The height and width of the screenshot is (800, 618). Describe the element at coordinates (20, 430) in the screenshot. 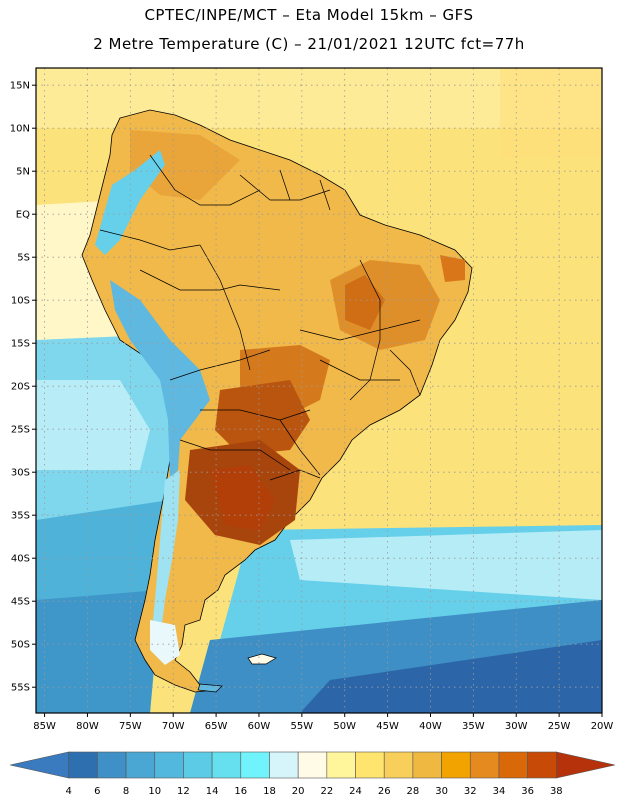

I see `lat-tick-label: 25S` at that location.